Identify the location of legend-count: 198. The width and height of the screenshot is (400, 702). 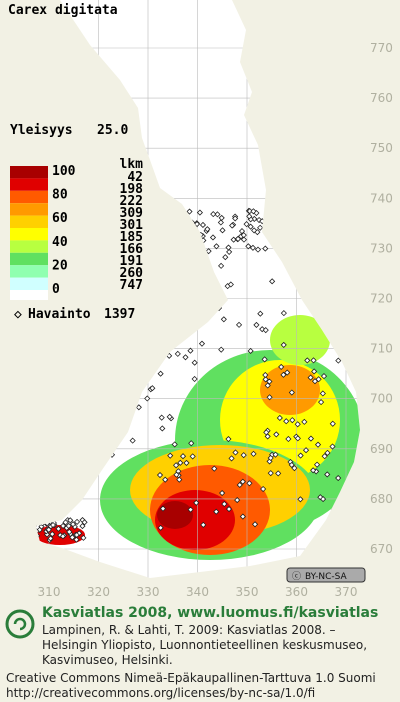
(132, 189).